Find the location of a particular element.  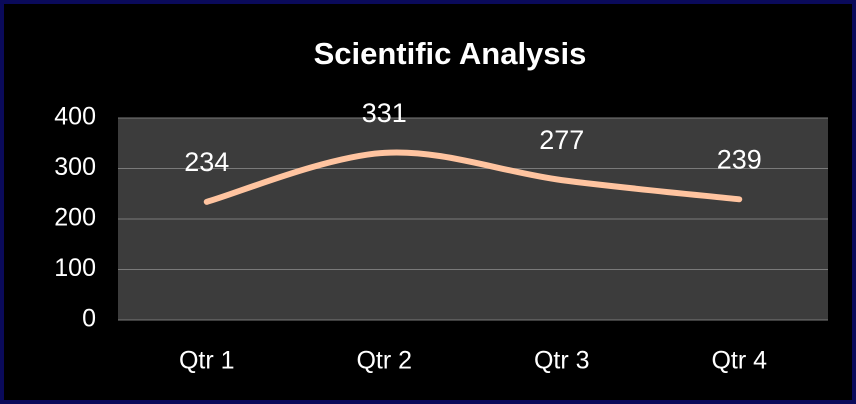

chart-title: Scientific Analysis is located at coordinates (450, 53).